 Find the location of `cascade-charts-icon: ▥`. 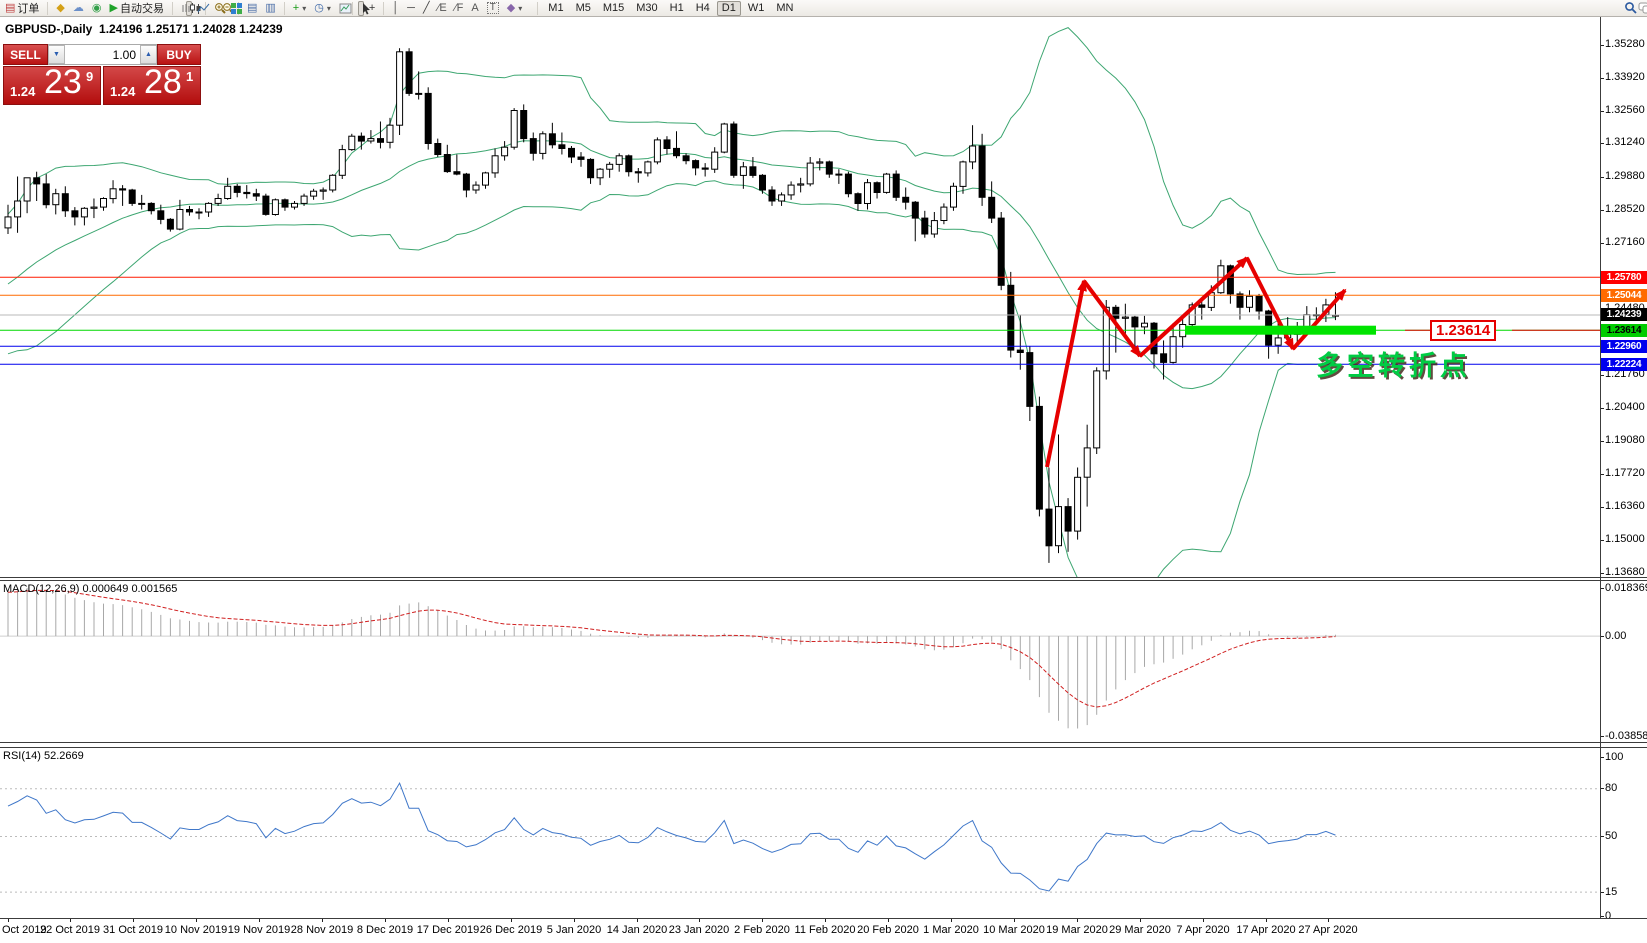

cascade-charts-icon: ▥ is located at coordinates (270, 7).